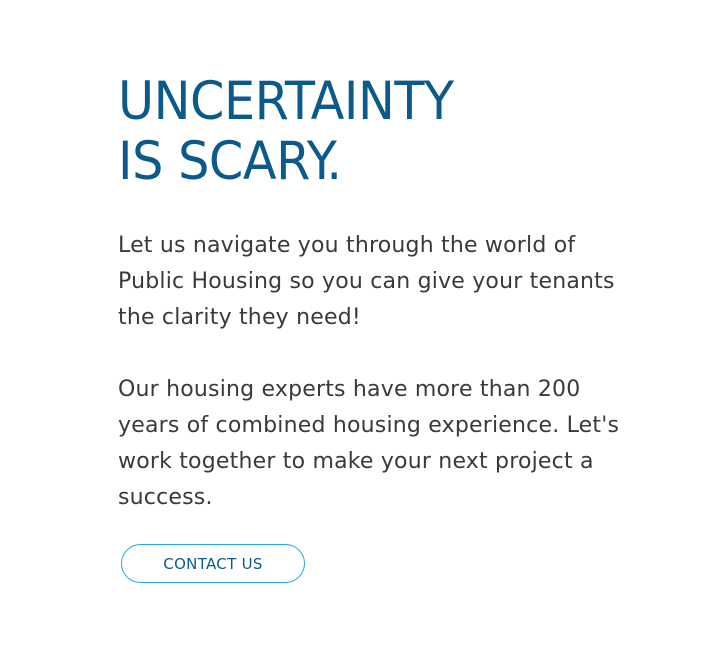  What do you see at coordinates (213, 563) in the screenshot?
I see `contact-us-button: CONTACT US` at bounding box center [213, 563].